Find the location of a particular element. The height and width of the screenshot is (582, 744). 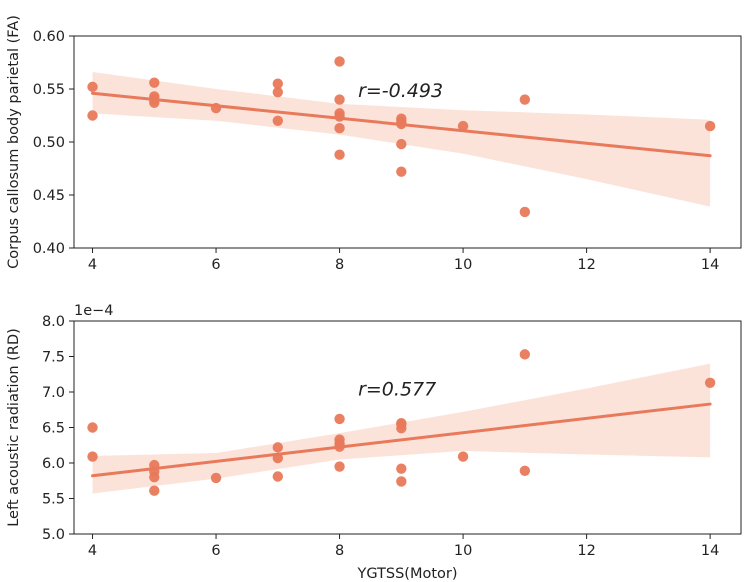

y-tick-label: 0.40 is located at coordinates (49, 249).